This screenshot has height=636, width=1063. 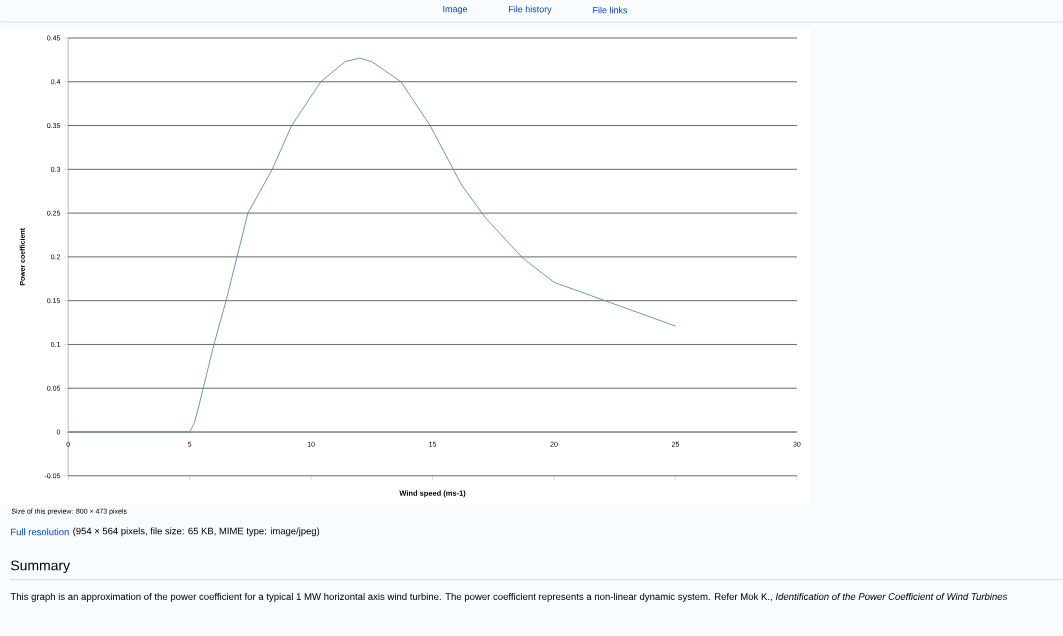 What do you see at coordinates (530, 10) in the screenshot?
I see `text: File history` at bounding box center [530, 10].